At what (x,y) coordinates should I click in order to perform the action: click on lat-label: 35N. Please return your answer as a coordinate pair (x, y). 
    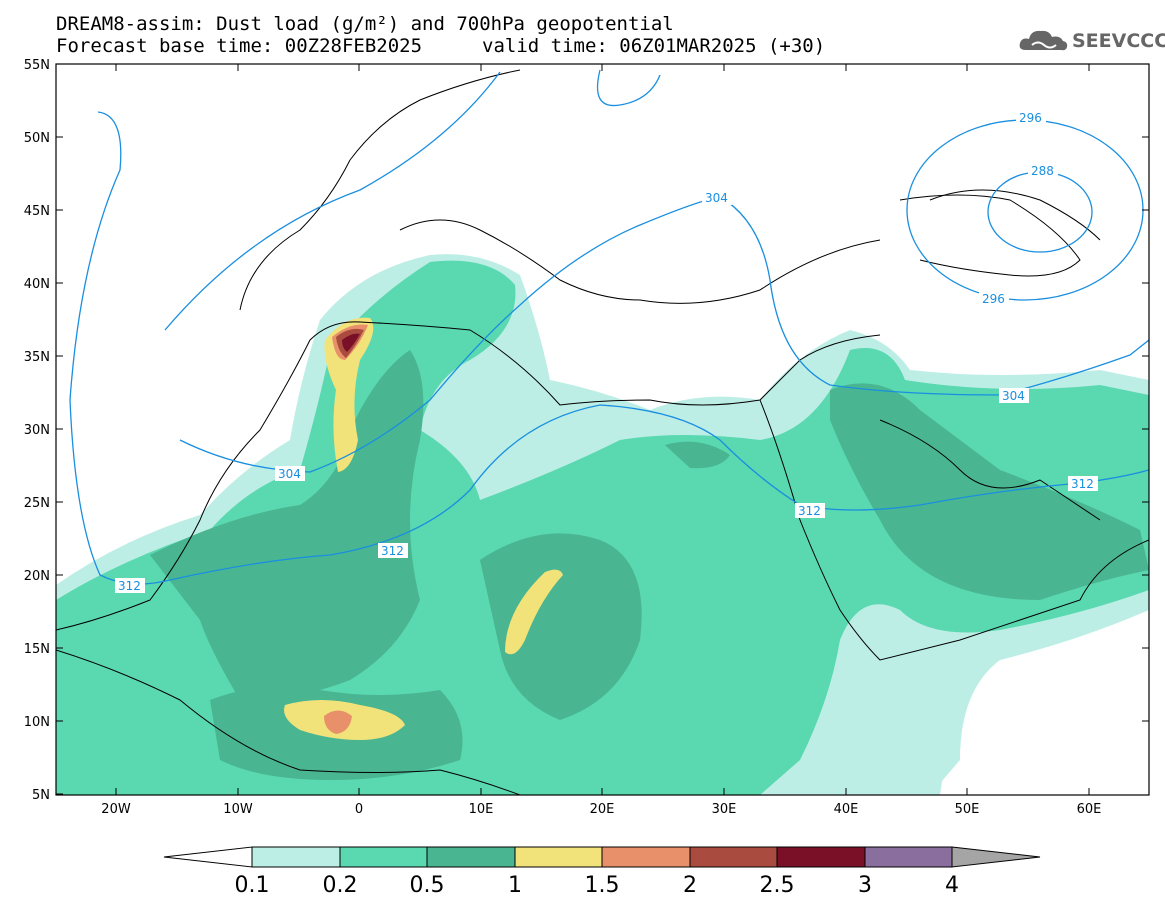
    Looking at the image, I should click on (37, 357).